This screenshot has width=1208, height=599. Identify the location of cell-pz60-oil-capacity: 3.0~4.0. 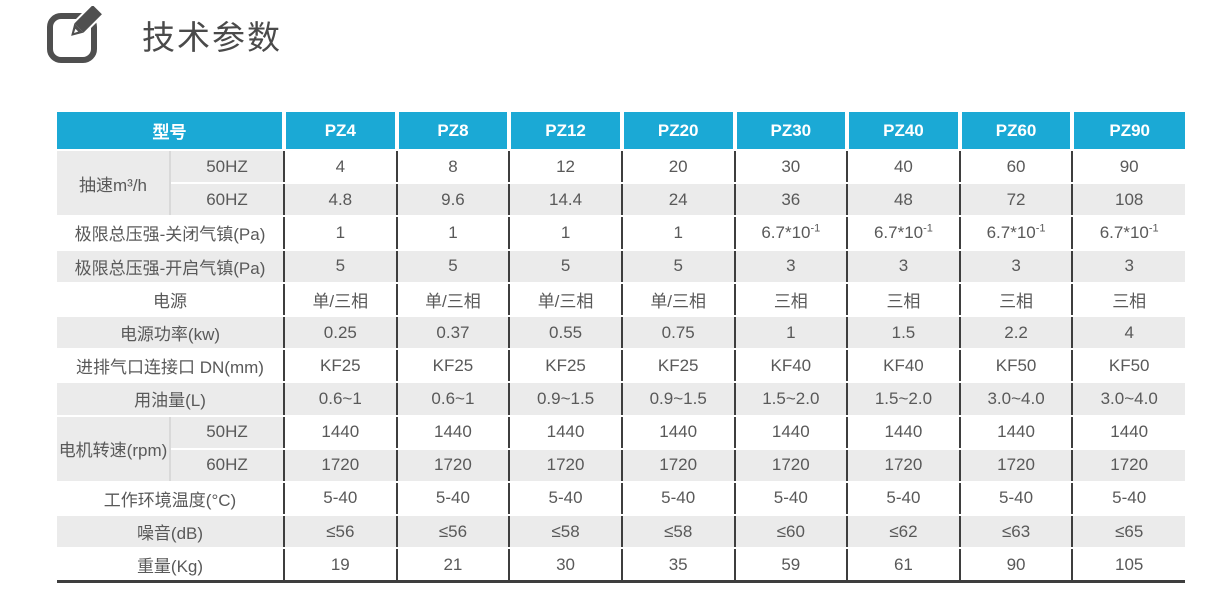
(1016, 399).